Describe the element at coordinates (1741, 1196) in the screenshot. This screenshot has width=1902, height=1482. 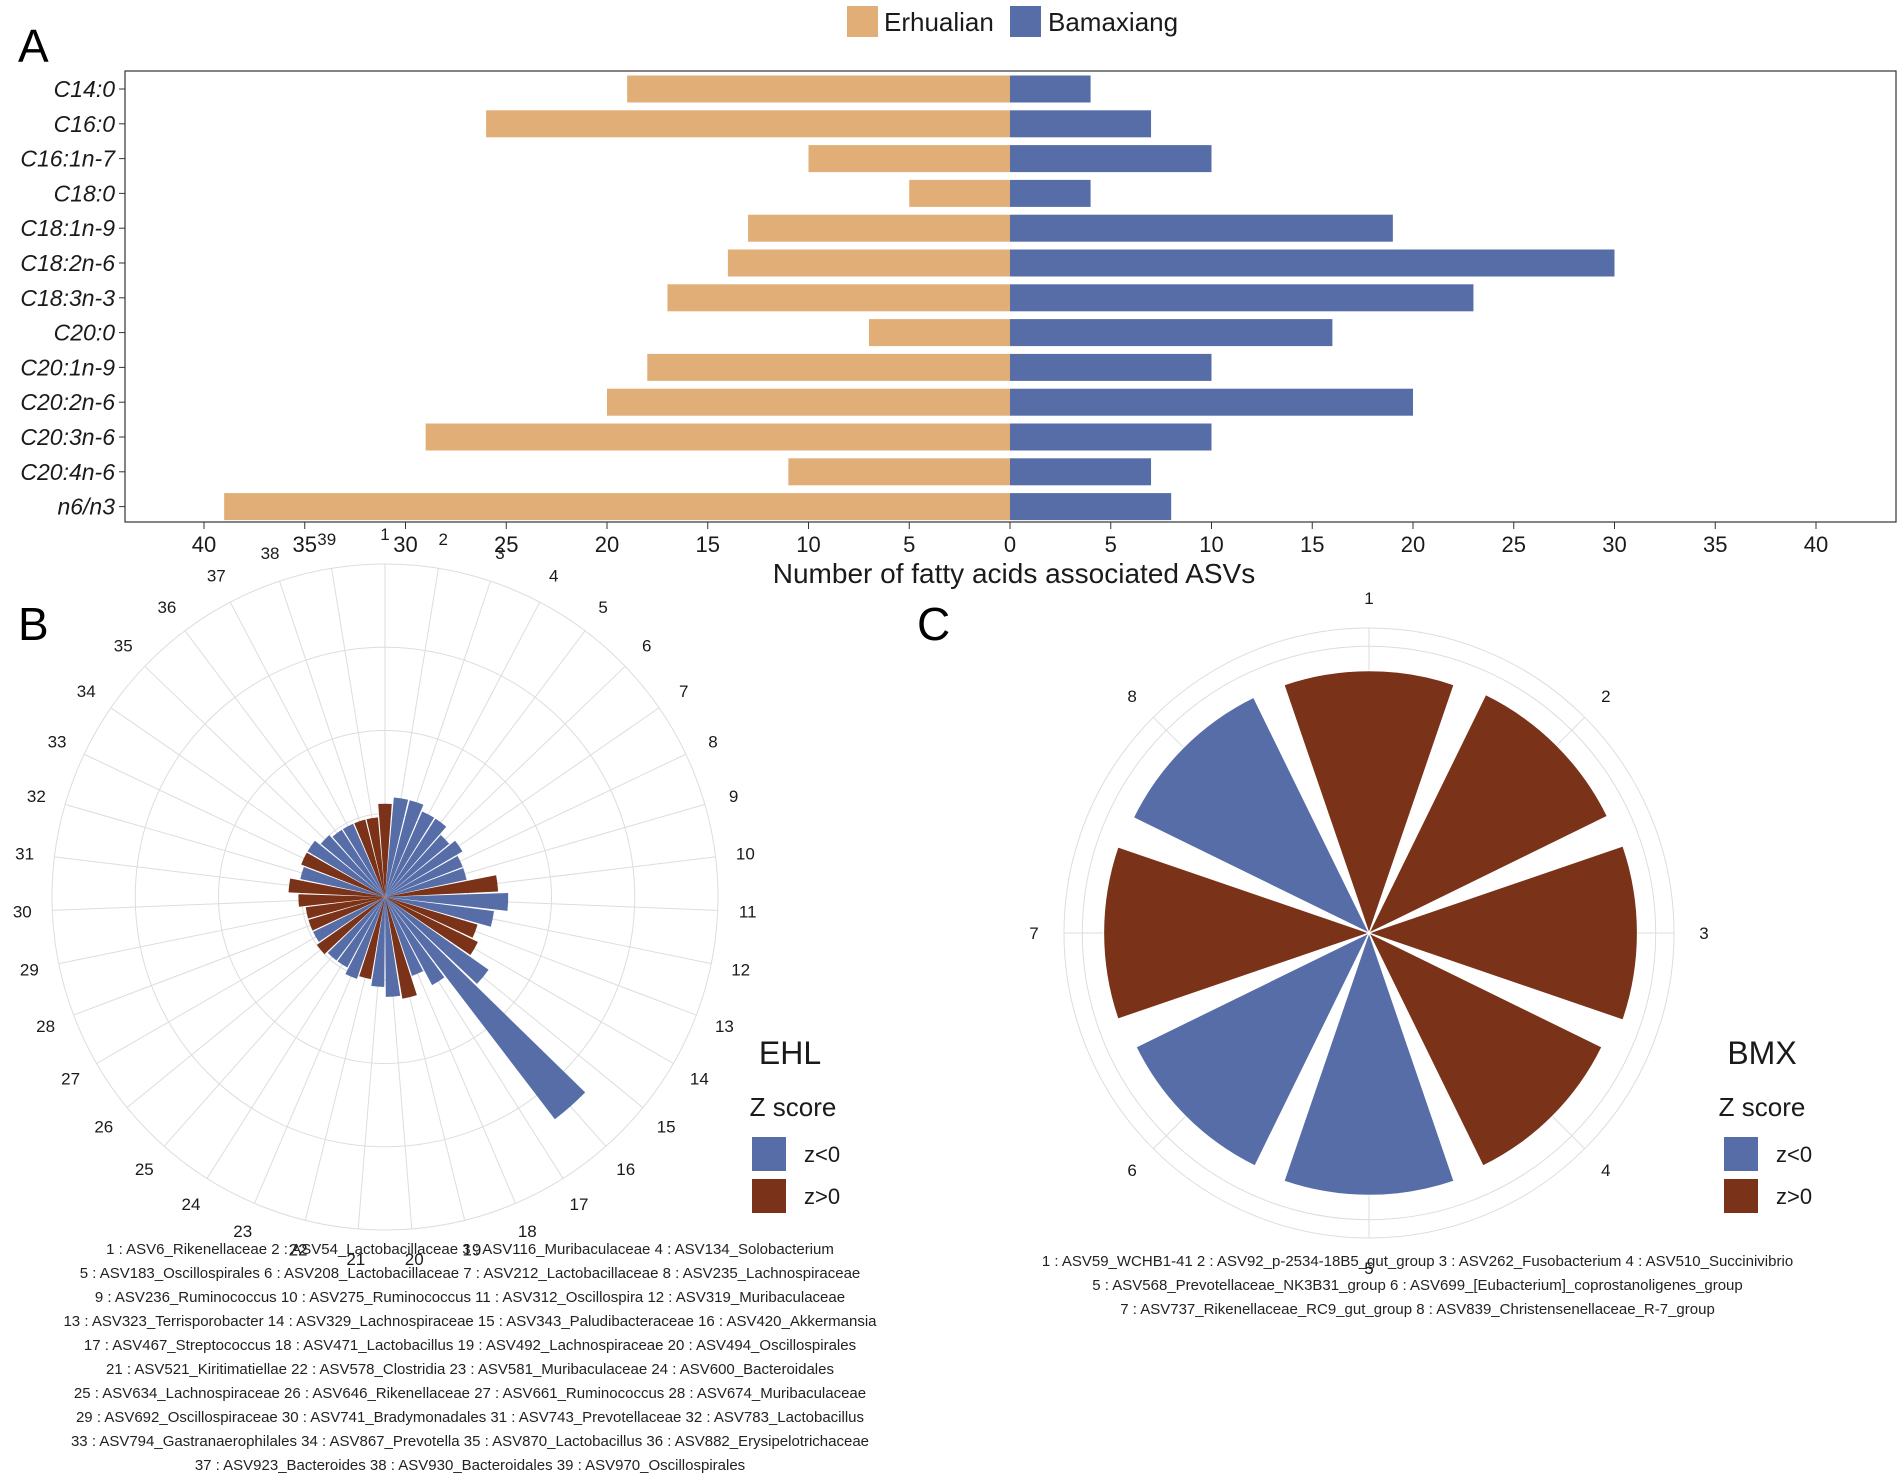
I see `legend-swatch-z-positive` at that location.